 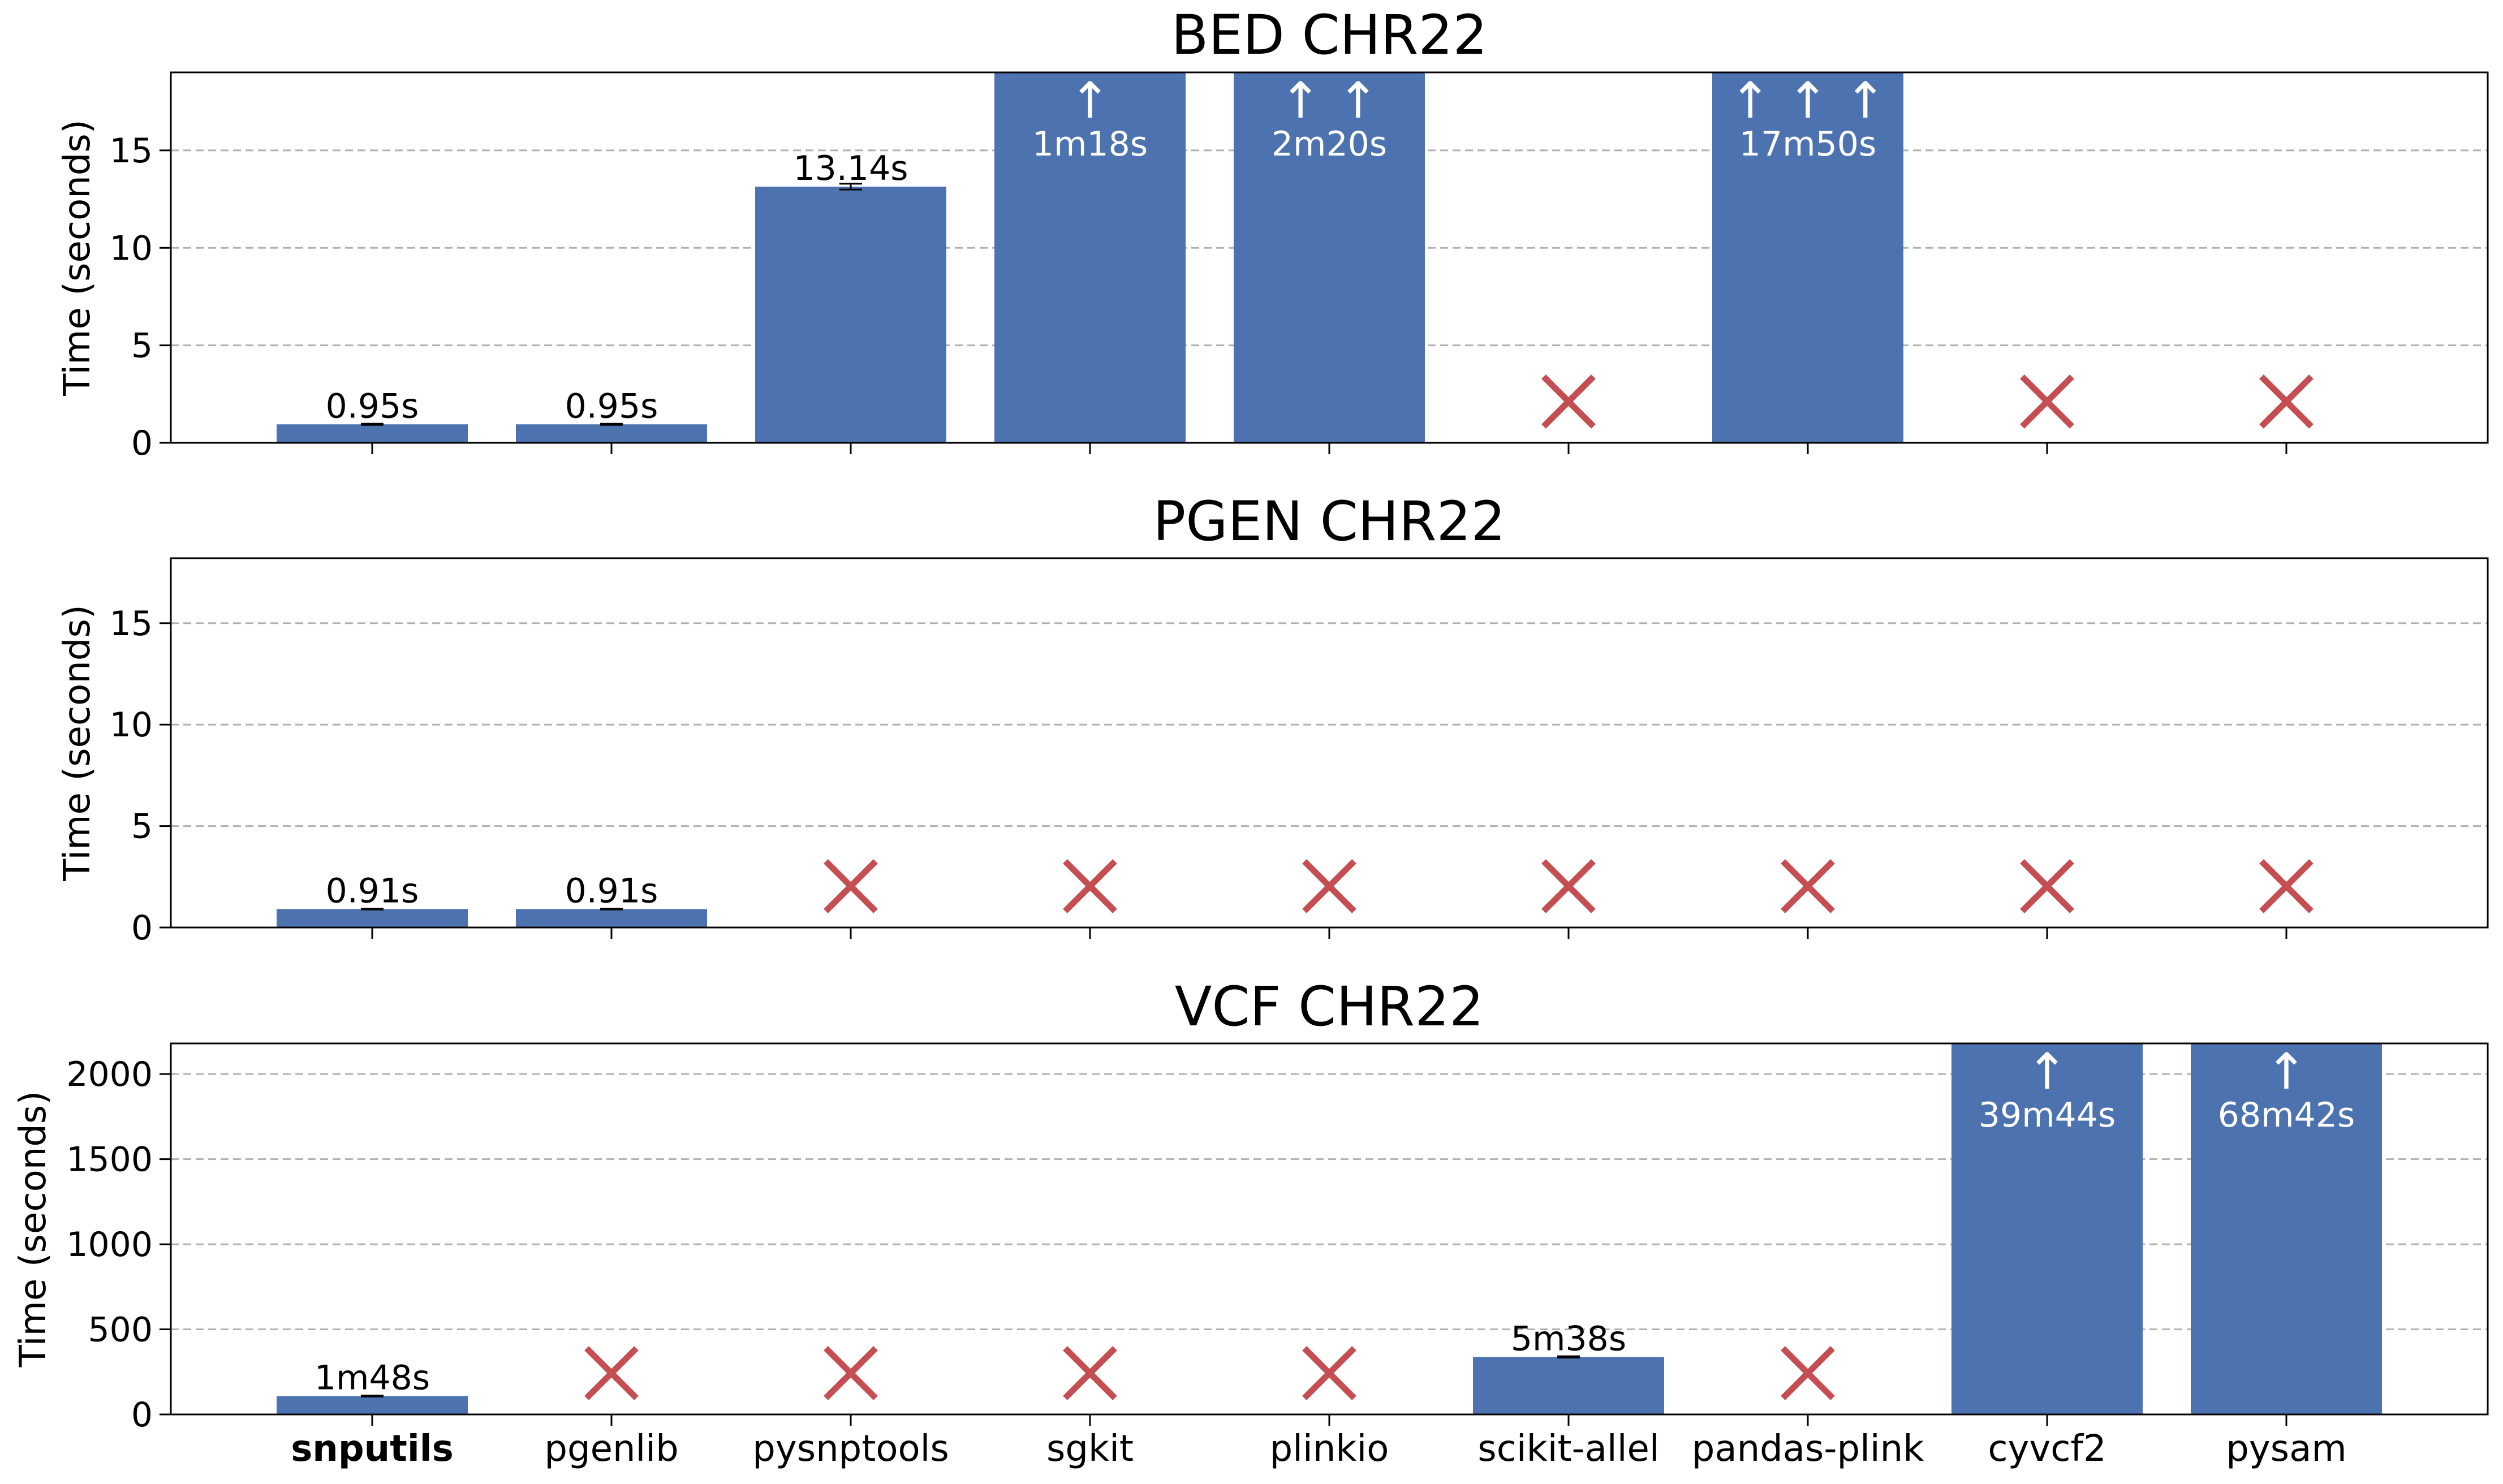 I want to click on bar-value-label: 2m20s, so click(x=1329, y=144).